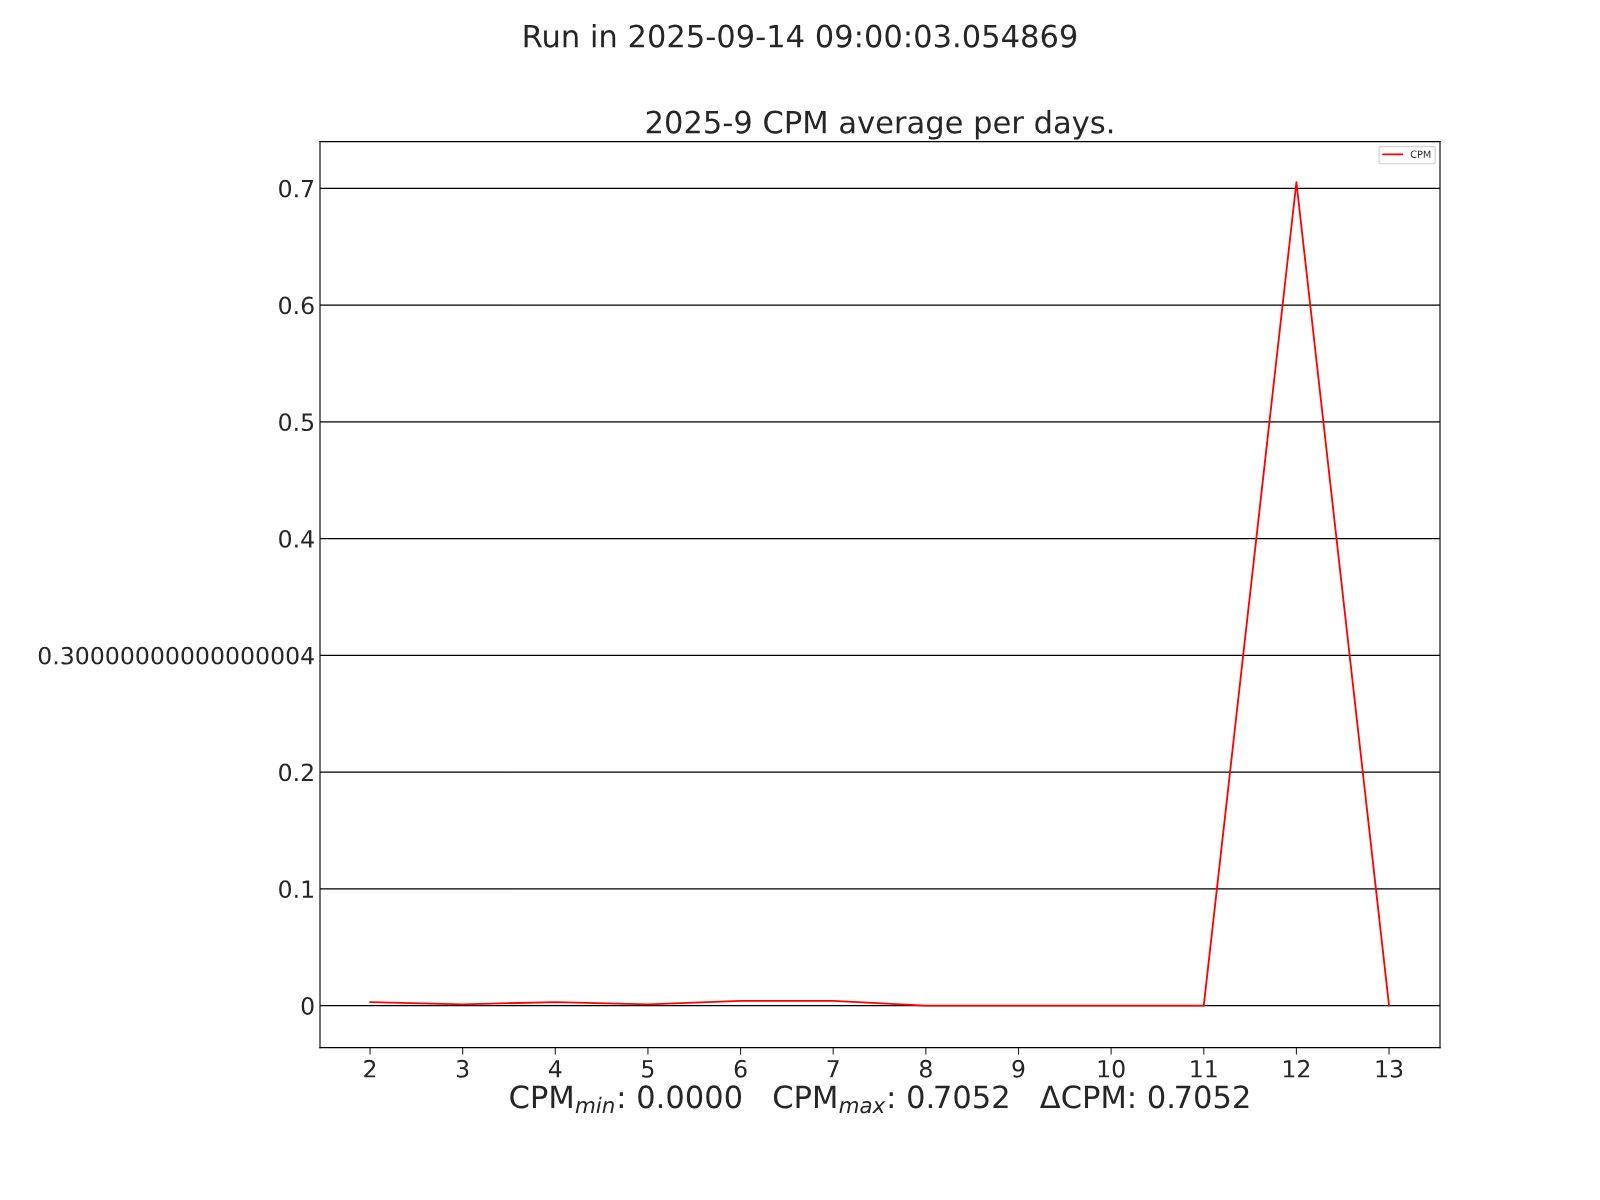  I want to click on y-tick-label: 0.5, so click(296, 422).